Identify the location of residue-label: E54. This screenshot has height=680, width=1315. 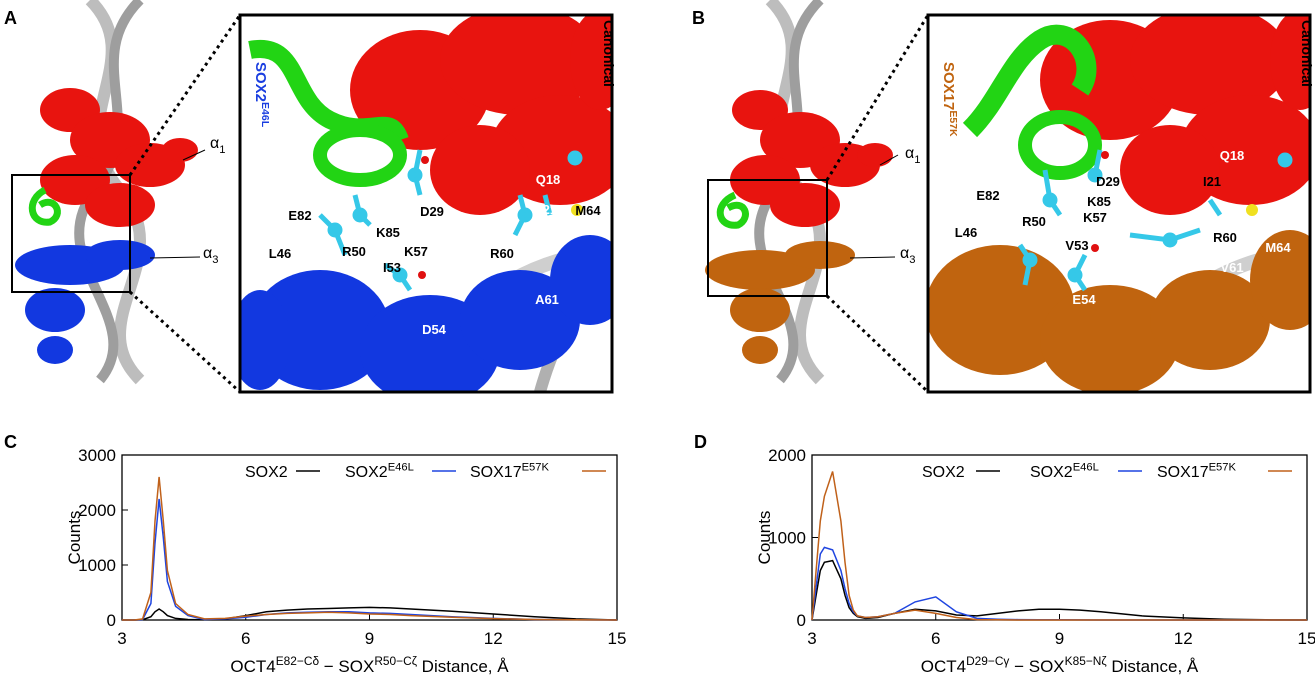
(1084, 299).